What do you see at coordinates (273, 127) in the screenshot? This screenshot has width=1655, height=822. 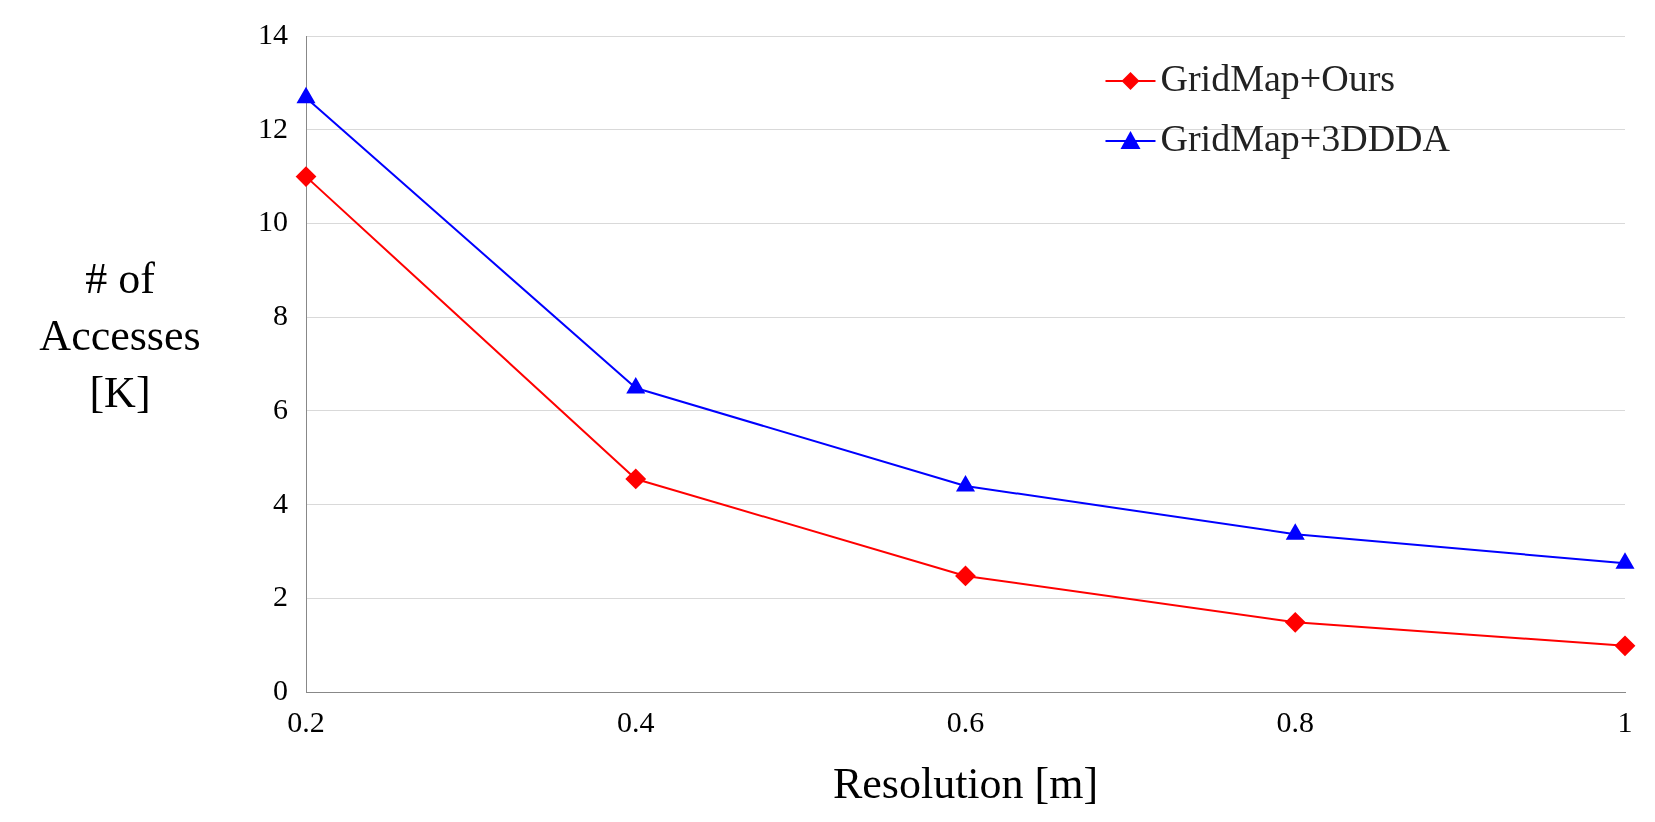 I see `y-tick-label: 12` at bounding box center [273, 127].